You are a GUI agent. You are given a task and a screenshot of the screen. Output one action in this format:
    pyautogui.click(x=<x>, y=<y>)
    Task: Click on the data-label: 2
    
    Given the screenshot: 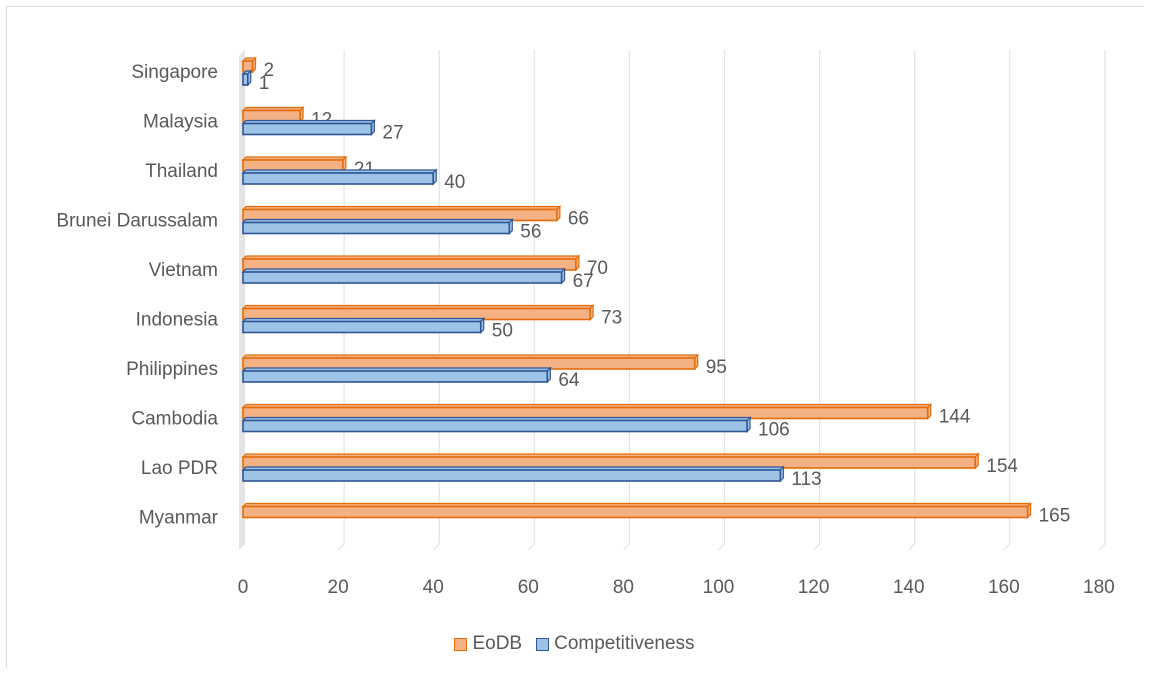 What is the action you would take?
    pyautogui.click(x=269, y=70)
    